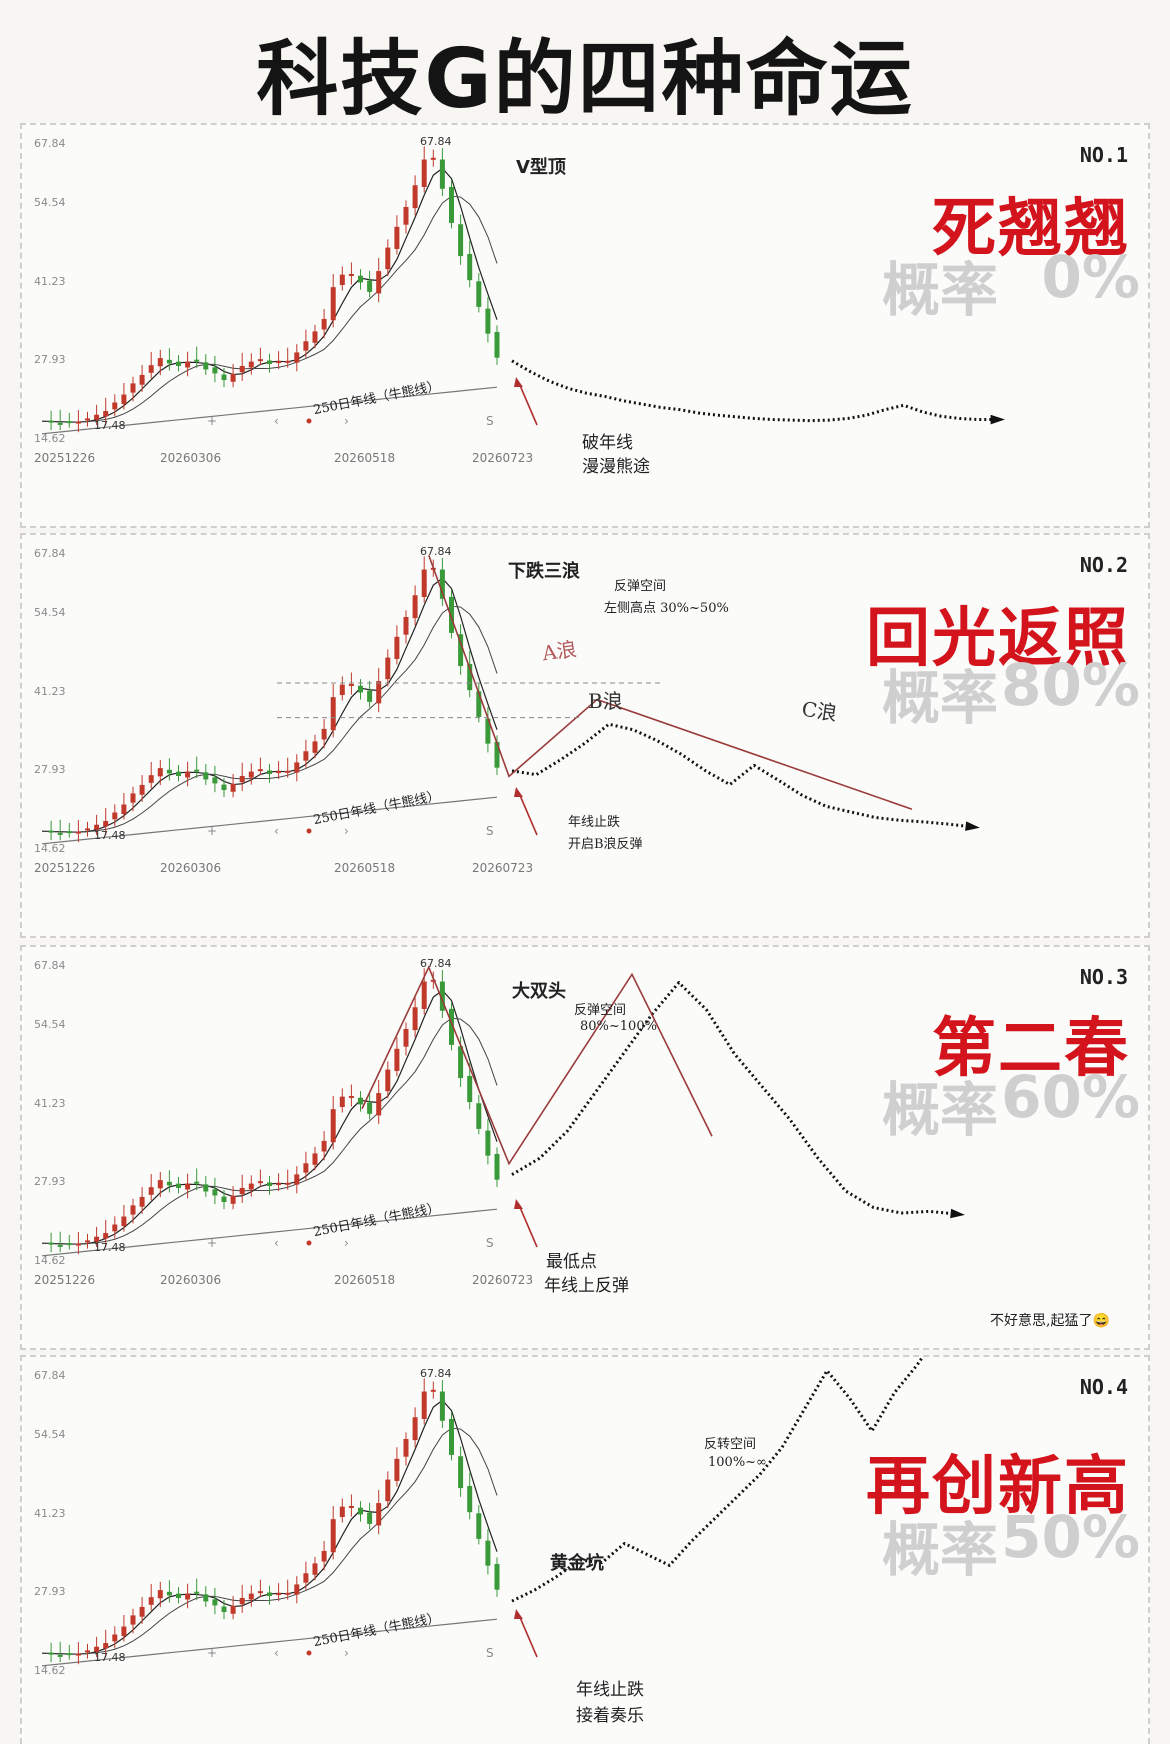 The image size is (1170, 1744). Describe the element at coordinates (610, 1716) in the screenshot. I see `annotation-line: 接着奏乐` at that location.